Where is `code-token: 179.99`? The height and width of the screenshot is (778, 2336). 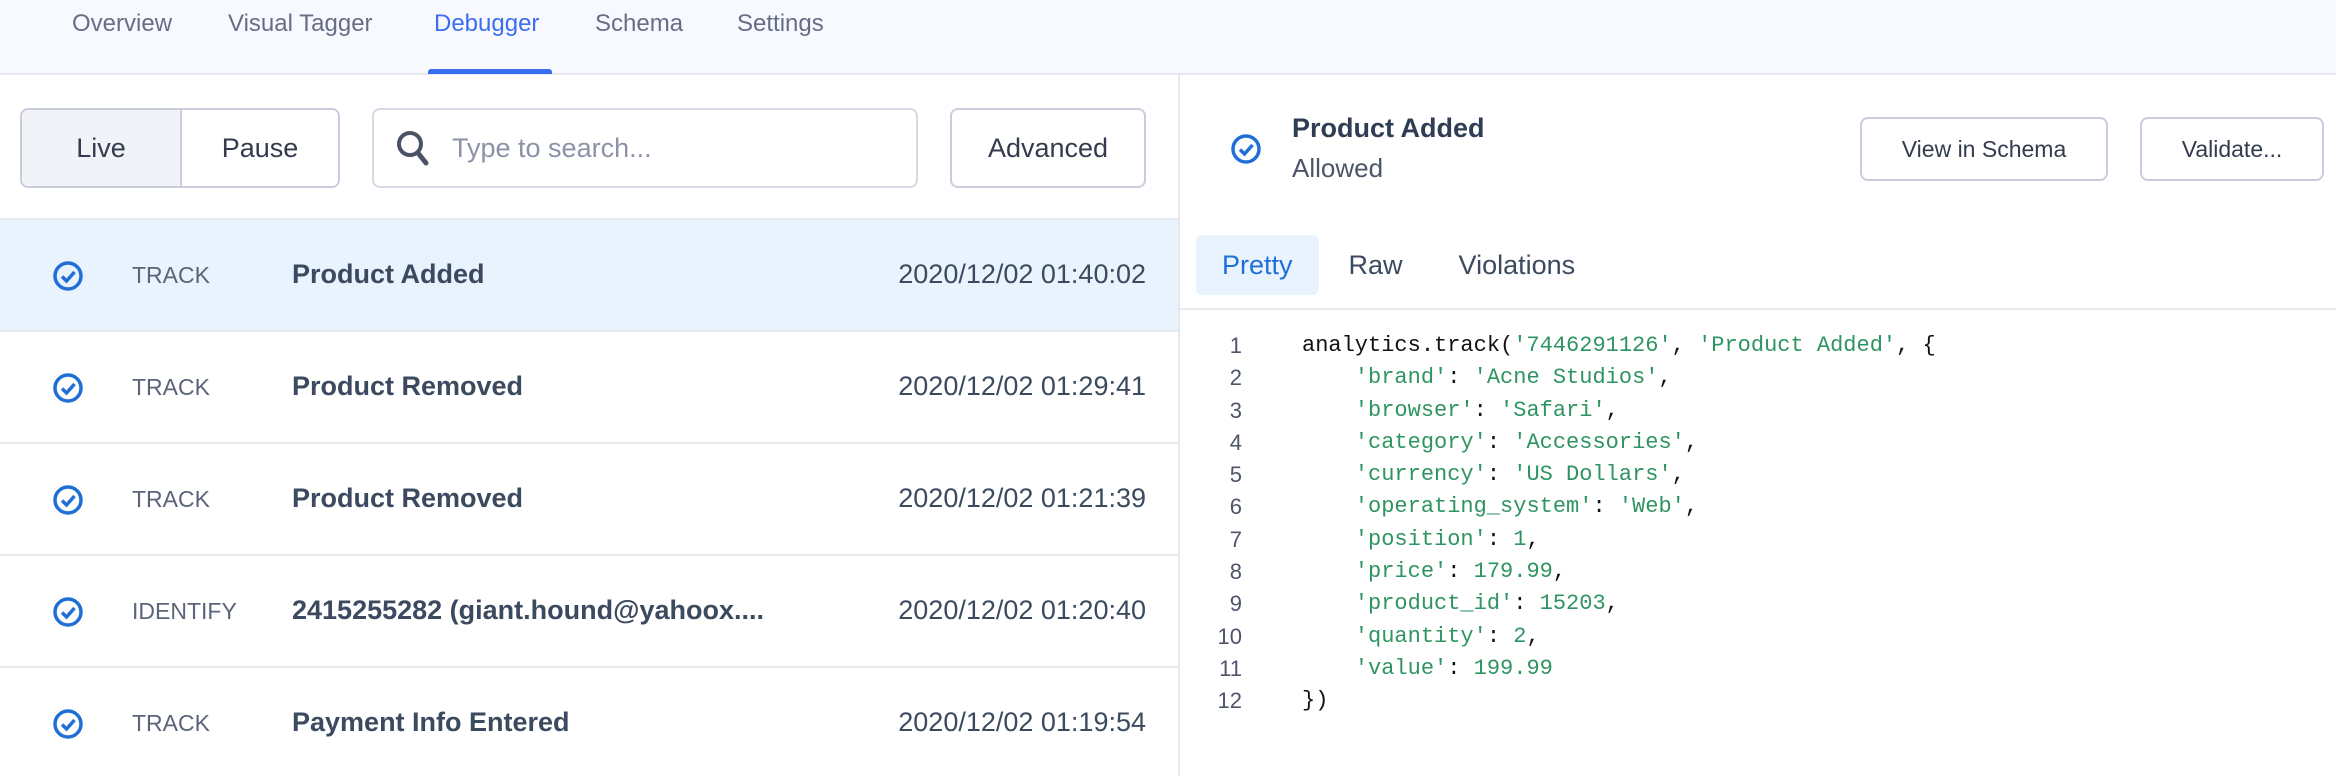
code-token: 179.99 is located at coordinates (1513, 572).